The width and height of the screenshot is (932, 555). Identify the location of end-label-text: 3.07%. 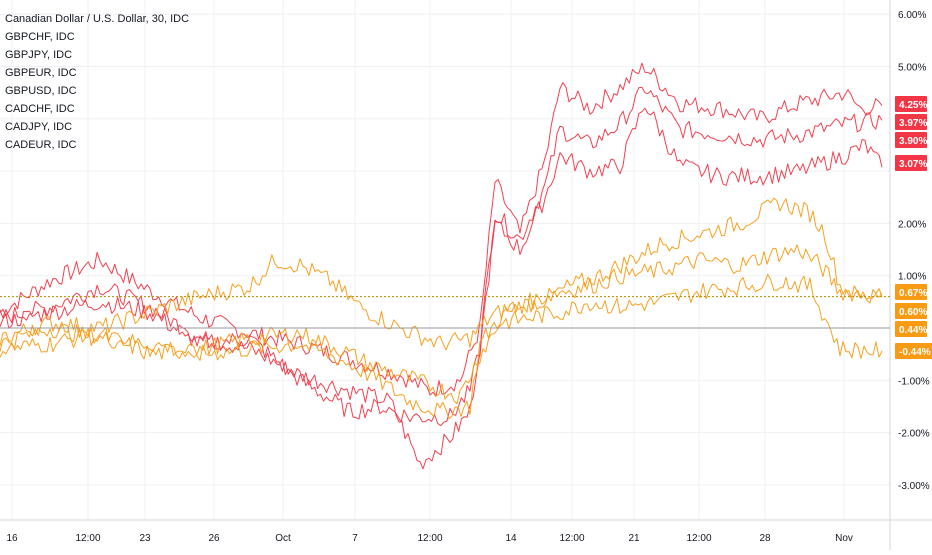
(913, 164).